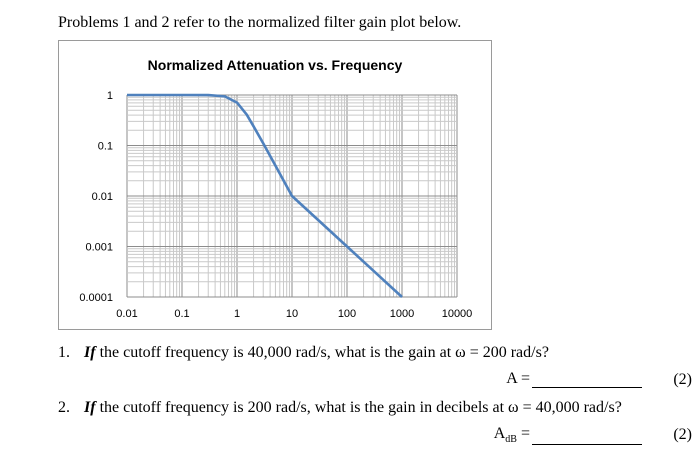 The image size is (700, 460). I want to click on problem-2-emphasis: If, so click(90, 407).